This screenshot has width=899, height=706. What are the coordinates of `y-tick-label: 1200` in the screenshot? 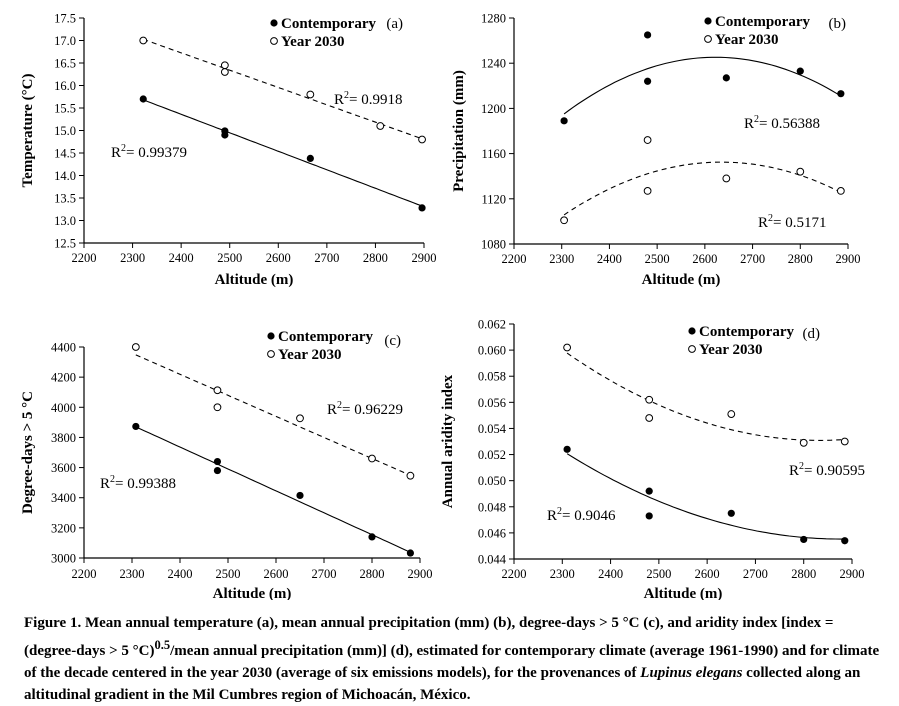 It's located at (493, 109).